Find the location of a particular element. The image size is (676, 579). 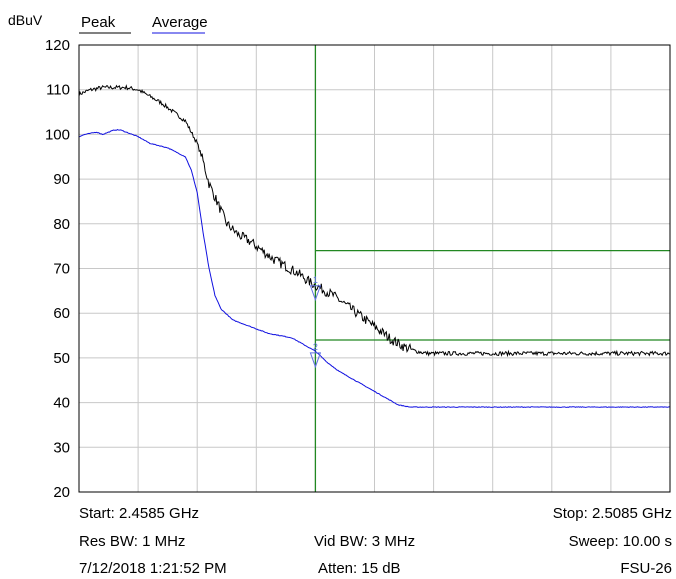

attenuation: Atten: 15 dB is located at coordinates (359, 568).